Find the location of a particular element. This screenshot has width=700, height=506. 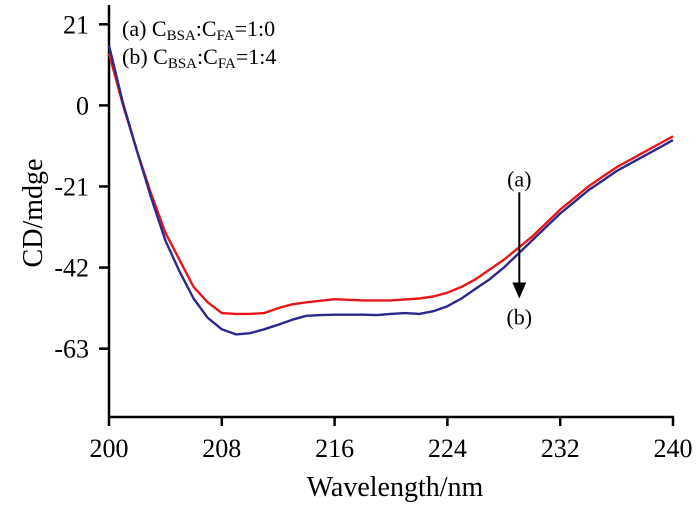

annotation-arrow-head is located at coordinates (519, 290).